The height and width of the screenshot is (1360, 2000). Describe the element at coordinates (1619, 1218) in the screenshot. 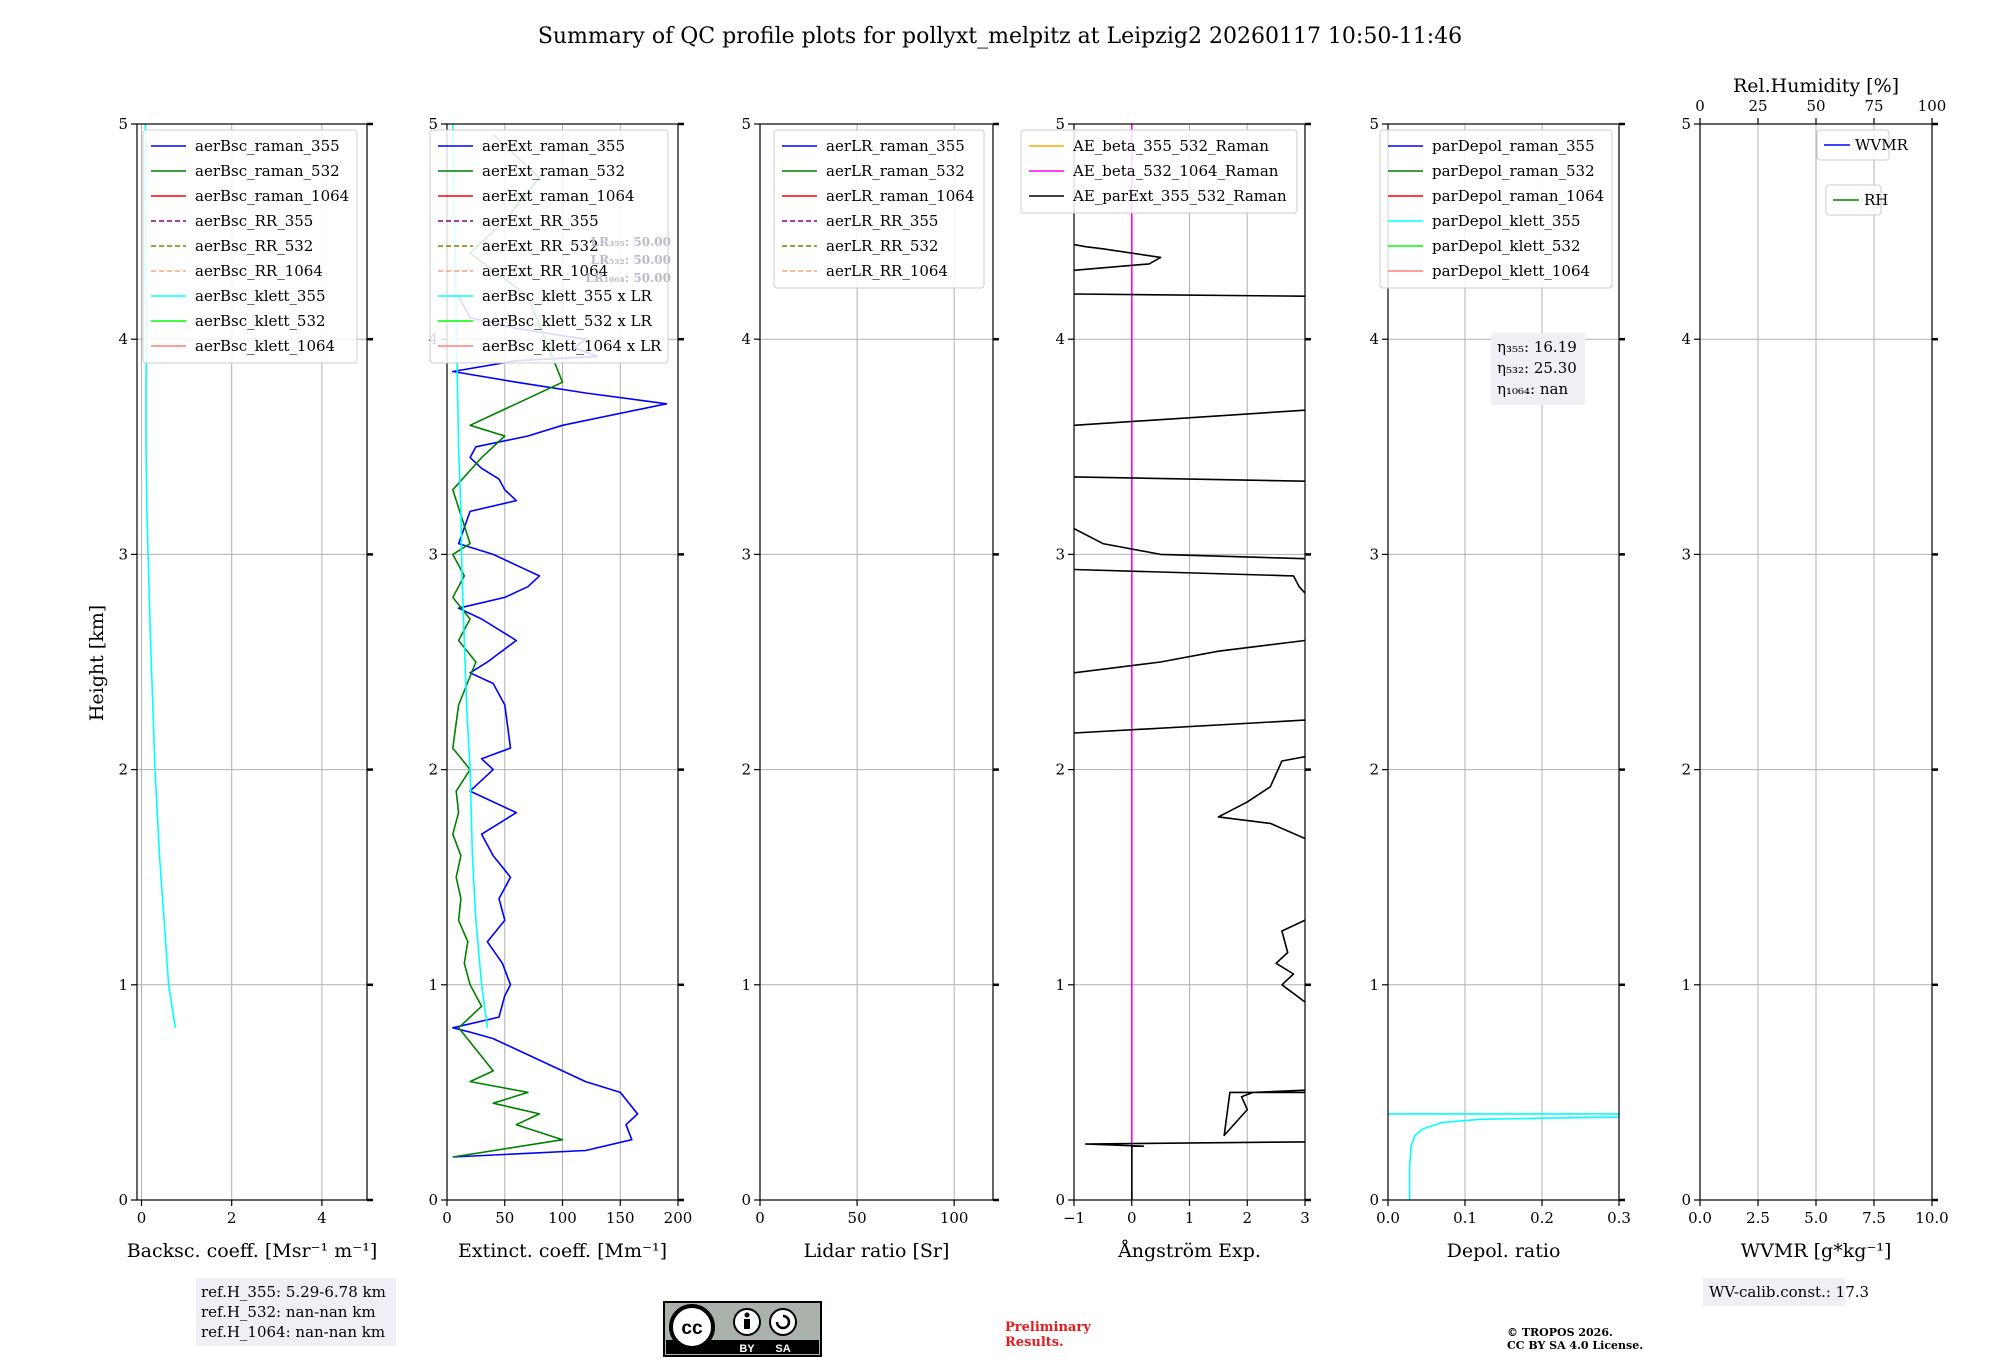

I see `x-tick-label: 0.3` at that location.